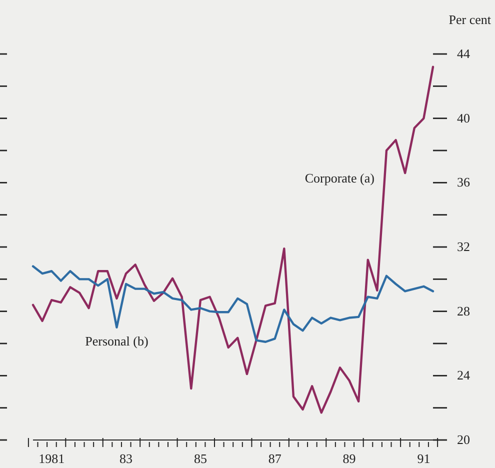  I want to click on y-tick-label: 36, so click(463, 182).